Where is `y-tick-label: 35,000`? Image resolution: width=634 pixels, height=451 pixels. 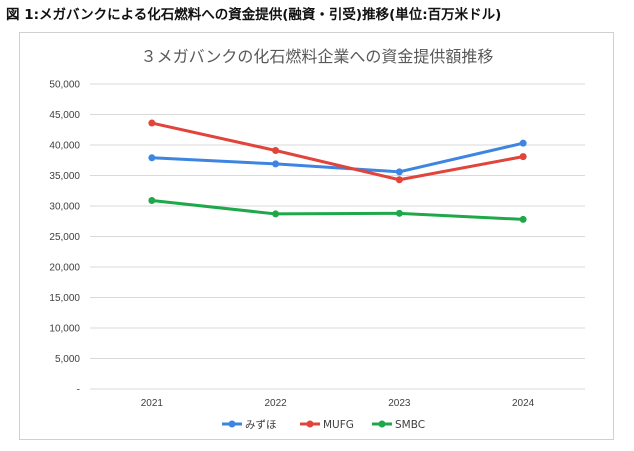
y-tick-label: 35,000 is located at coordinates (64, 176).